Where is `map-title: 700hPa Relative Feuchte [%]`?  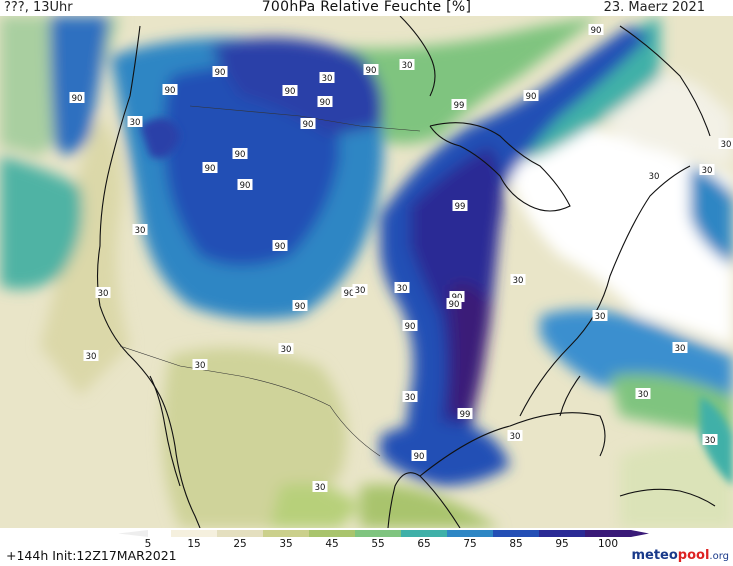
map-title: 700hPa Relative Feuchte [%] is located at coordinates (366, 7).